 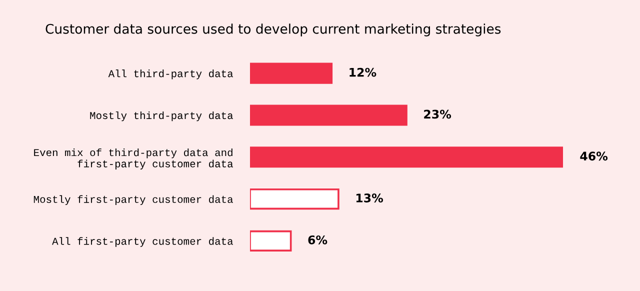 I want to click on y-tick-label: Mostly first-party customer data, so click(x=133, y=200).